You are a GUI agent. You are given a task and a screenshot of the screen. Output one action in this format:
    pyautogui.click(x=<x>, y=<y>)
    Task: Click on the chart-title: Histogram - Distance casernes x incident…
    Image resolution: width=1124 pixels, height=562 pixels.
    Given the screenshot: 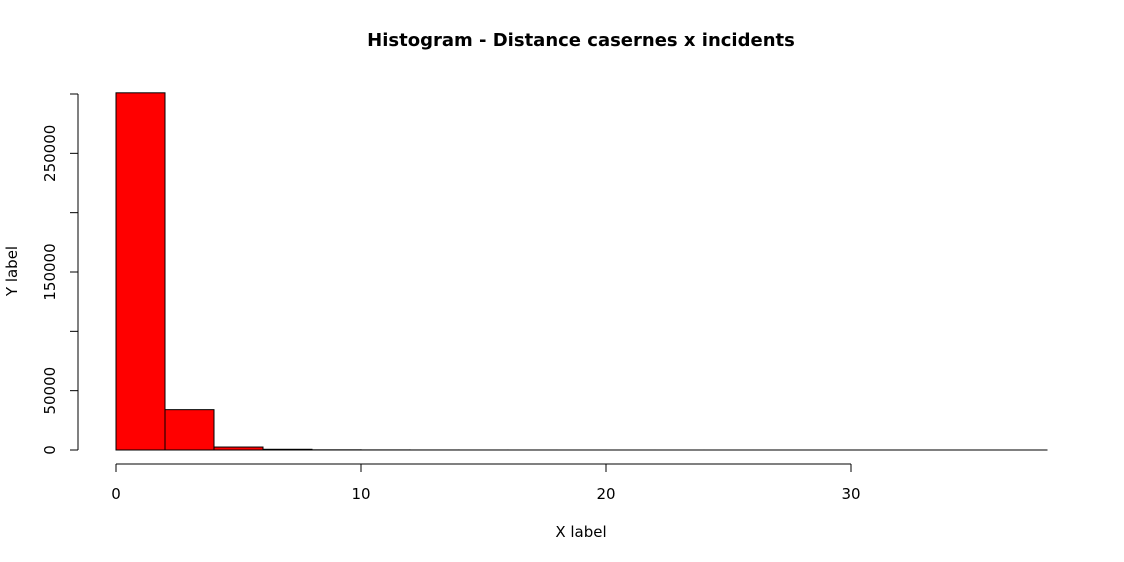 What is the action you would take?
    pyautogui.click(x=581, y=40)
    